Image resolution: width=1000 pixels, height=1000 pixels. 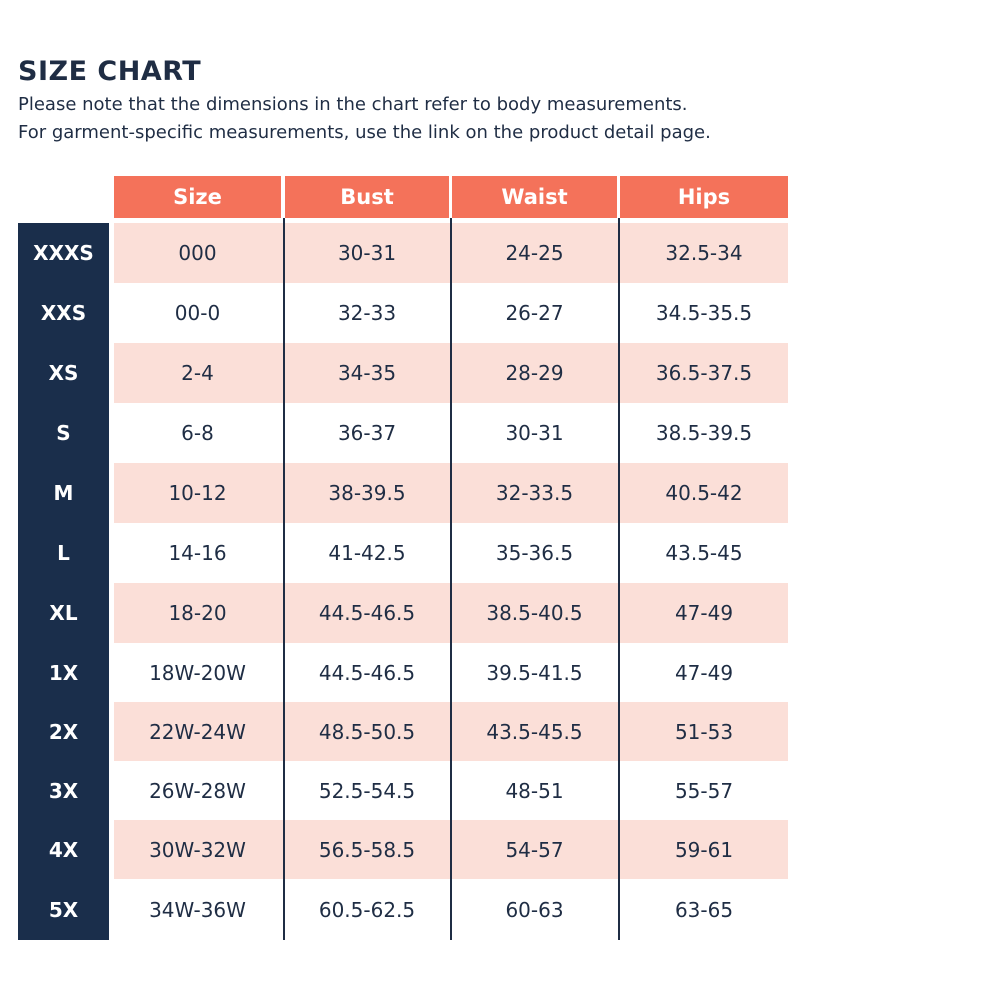 What do you see at coordinates (197, 313) in the screenshot?
I see `table-cell-size: 00-0` at bounding box center [197, 313].